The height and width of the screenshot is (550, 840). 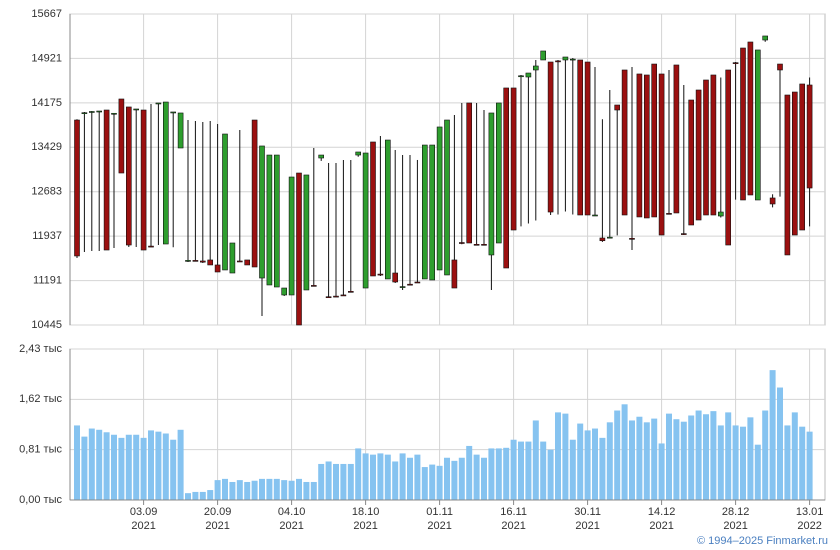 I want to click on y-tick-label: 0,81 тыс, so click(x=40, y=450).